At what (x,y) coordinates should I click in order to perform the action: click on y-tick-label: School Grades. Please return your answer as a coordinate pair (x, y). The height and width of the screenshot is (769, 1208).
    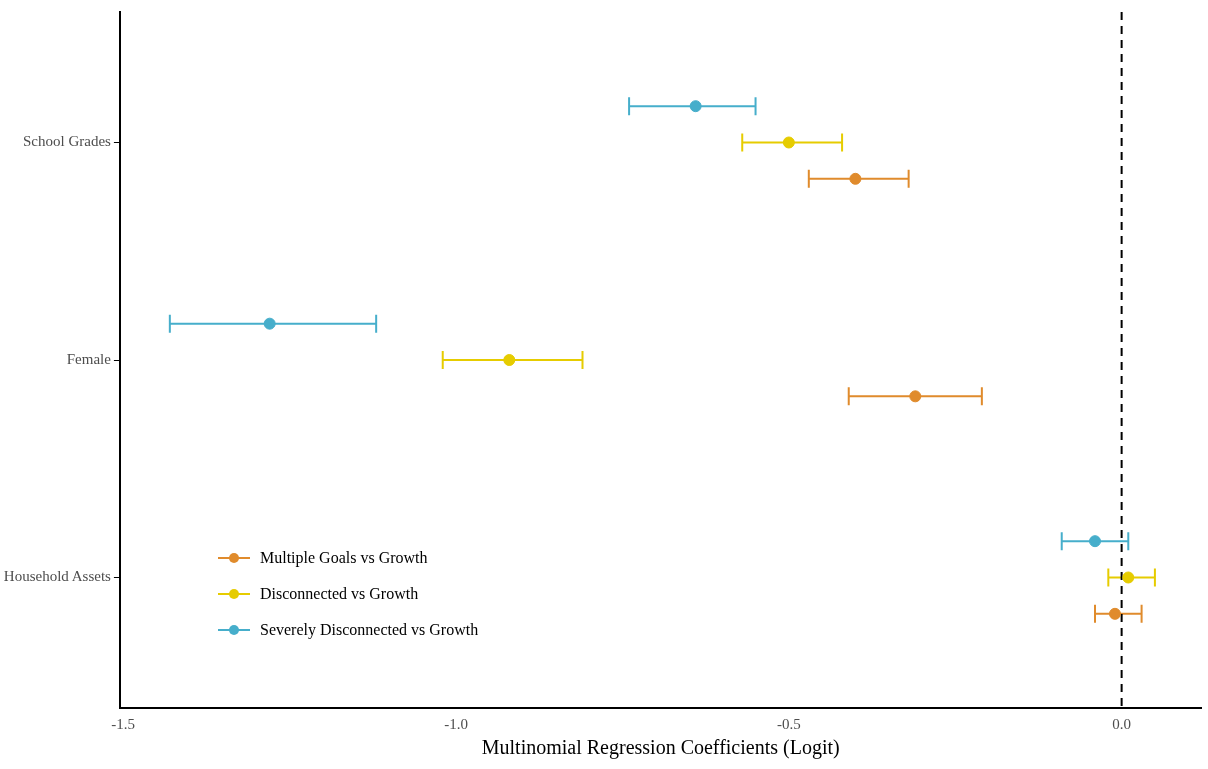
    Looking at the image, I should click on (67, 141).